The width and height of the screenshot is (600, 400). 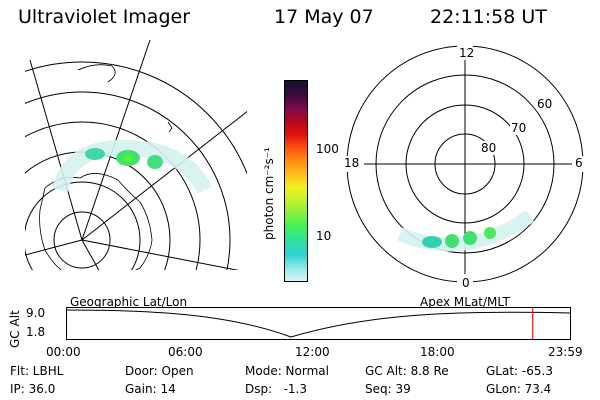 What do you see at coordinates (33, 389) in the screenshot?
I see `info-ip: IP: 36.0` at bounding box center [33, 389].